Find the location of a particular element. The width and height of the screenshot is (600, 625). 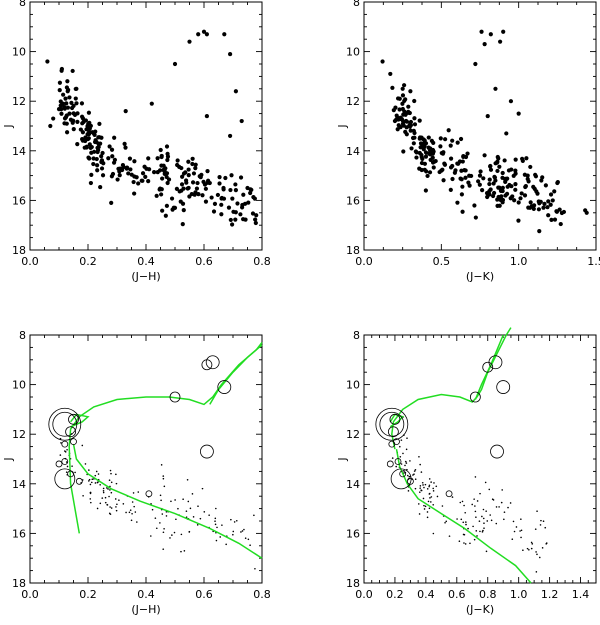

x-tick-label: 0.0 is located at coordinates (364, 594).